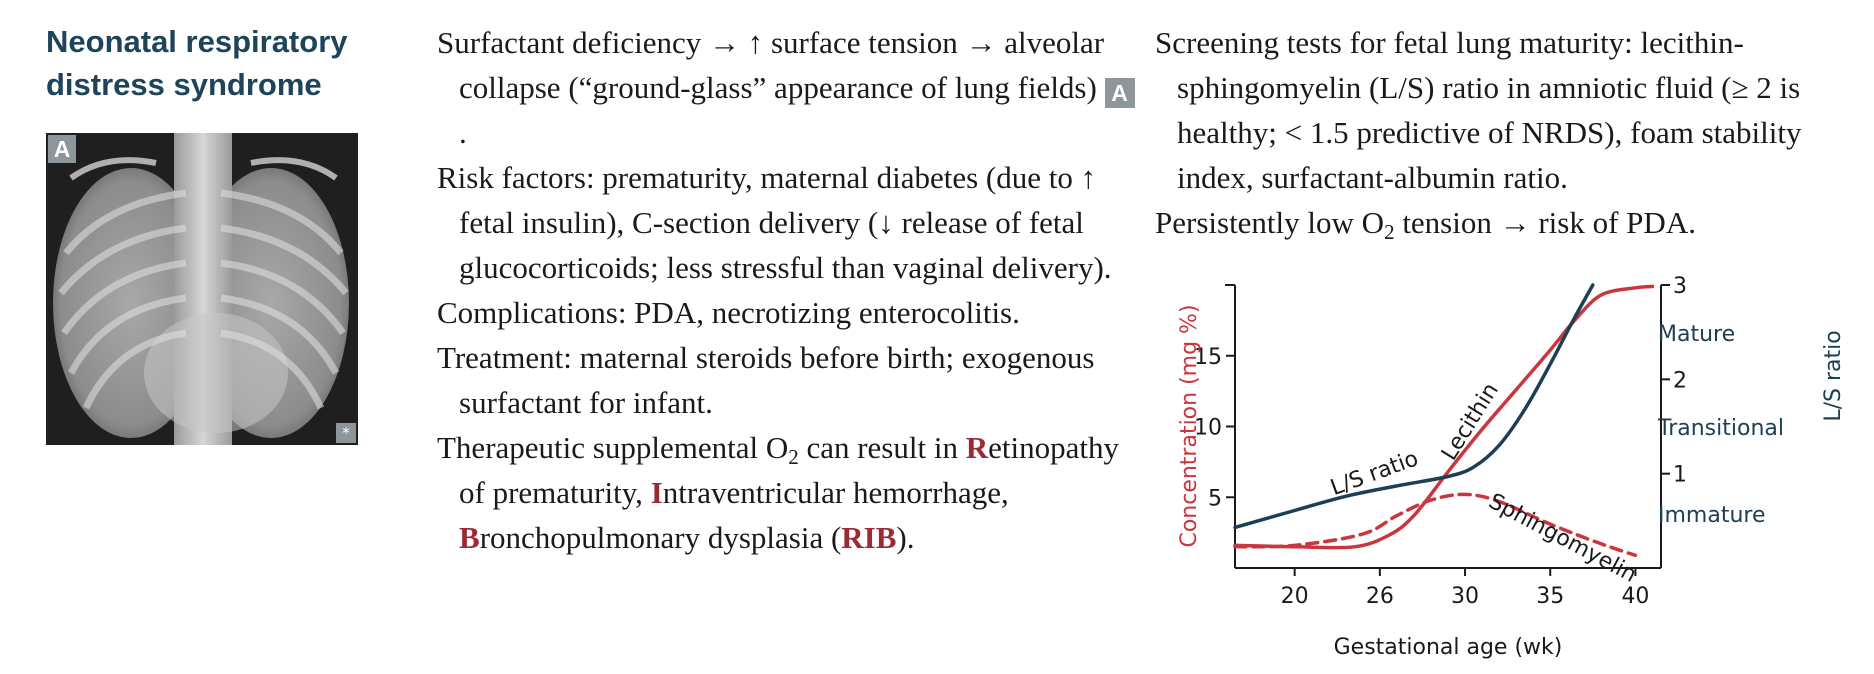 Image resolution: width=1874 pixels, height=674 pixels. I want to click on x-tick-label: 20, so click(1295, 596).